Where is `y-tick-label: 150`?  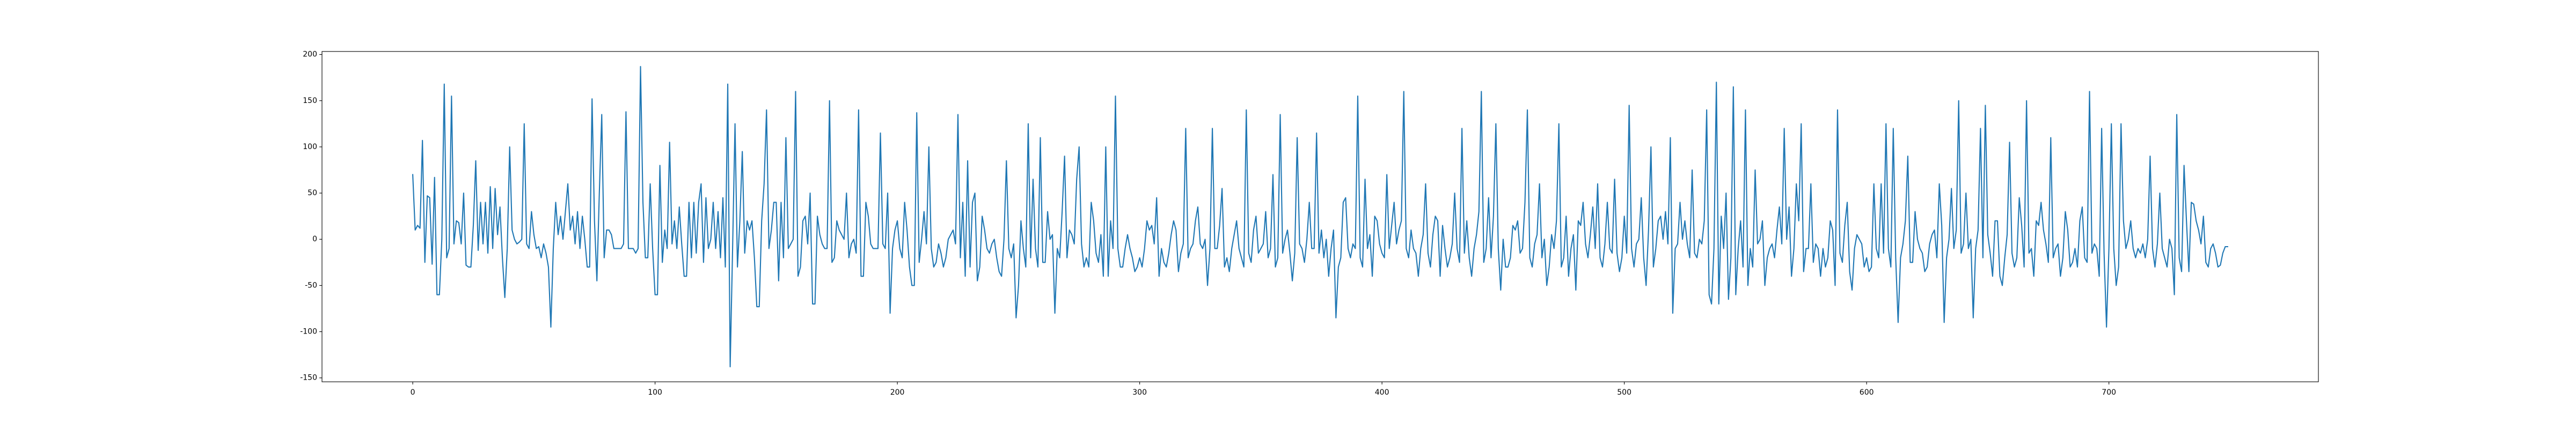 y-tick-label: 150 is located at coordinates (310, 101).